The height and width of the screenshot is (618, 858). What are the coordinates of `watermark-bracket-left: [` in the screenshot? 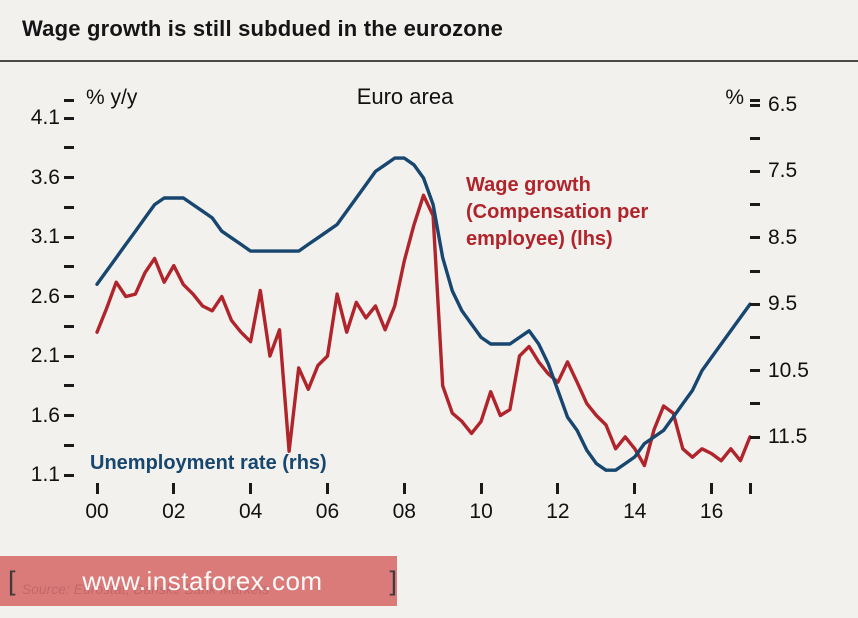 It's located at (12, 580).